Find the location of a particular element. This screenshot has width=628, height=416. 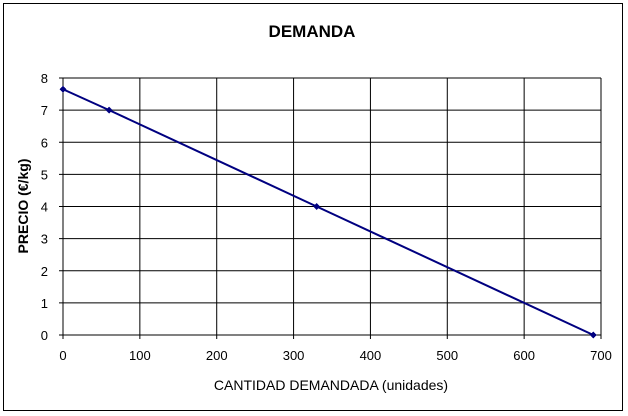

x-axis-title: CANTIDAD DEMANDADA (unidades) is located at coordinates (331, 385).